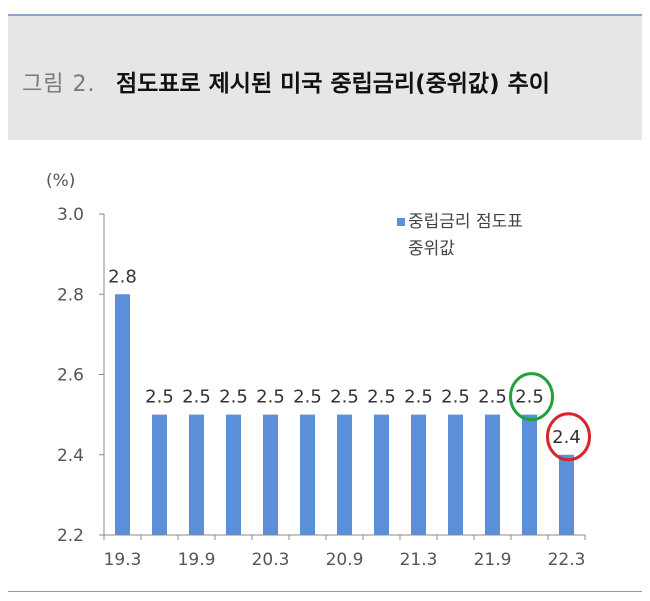 The width and height of the screenshot is (650, 601). What do you see at coordinates (333, 84) in the screenshot?
I see `figure-title: 점도표로 제시된 미국 중립금리(중위값) 추이` at bounding box center [333, 84].